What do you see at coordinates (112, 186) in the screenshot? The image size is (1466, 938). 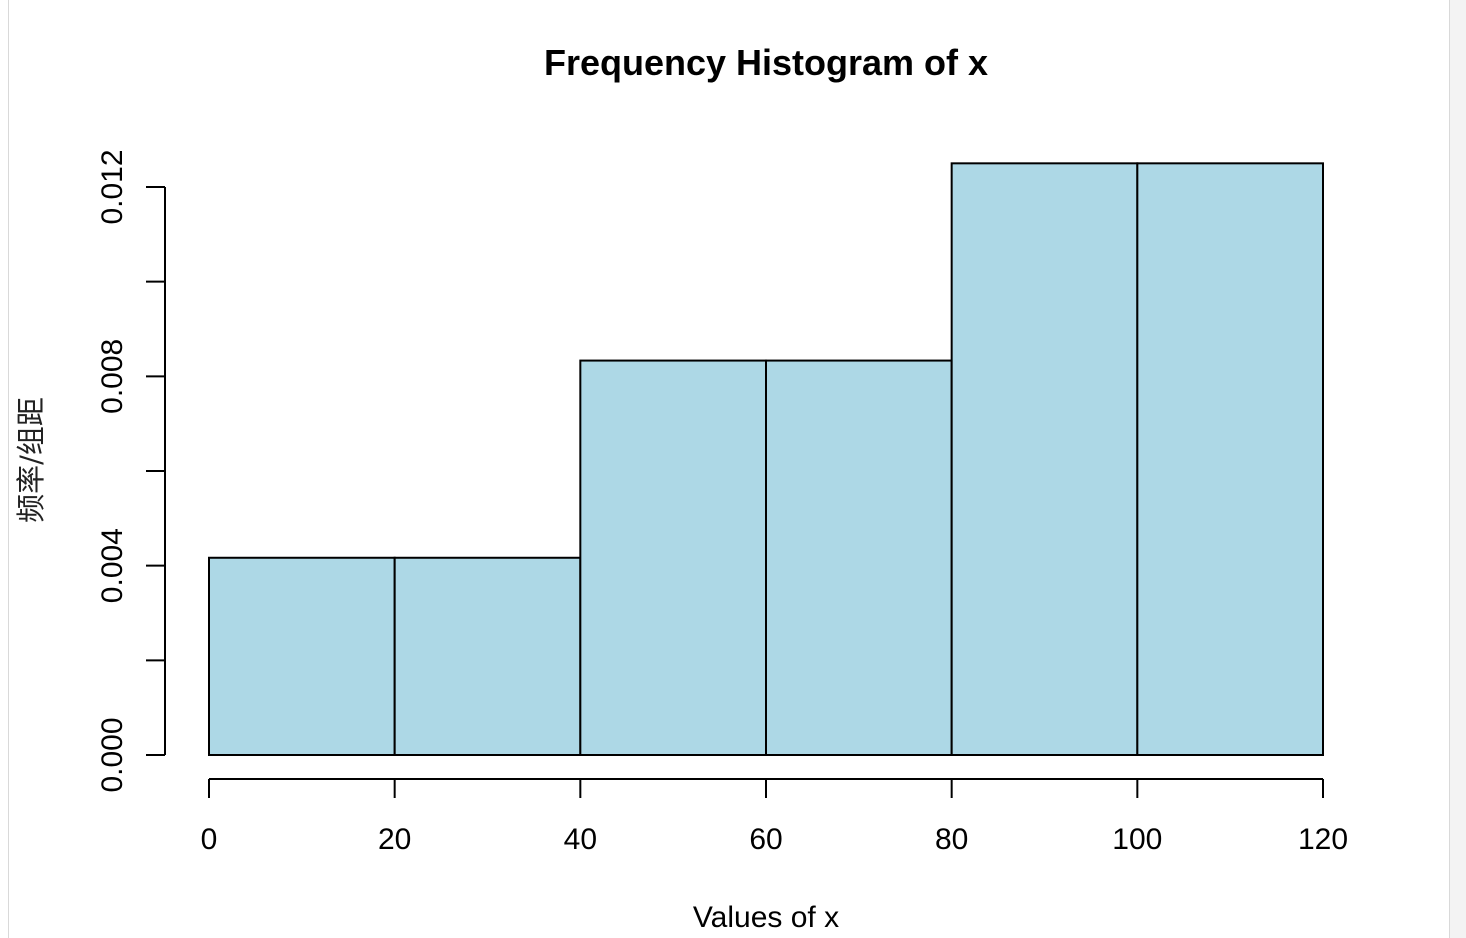 I see `y-tick-label-0.012: 0.012` at bounding box center [112, 186].